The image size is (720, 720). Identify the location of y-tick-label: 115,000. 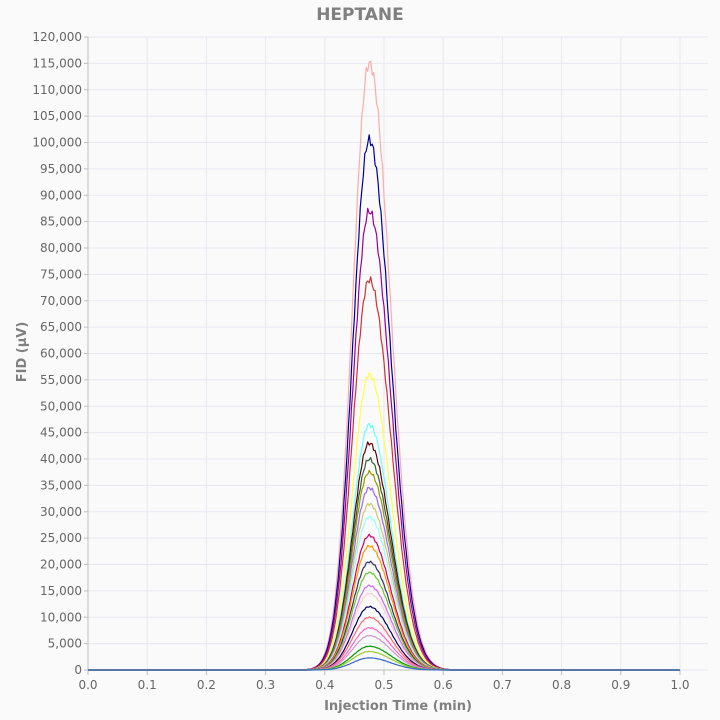
(57, 63).